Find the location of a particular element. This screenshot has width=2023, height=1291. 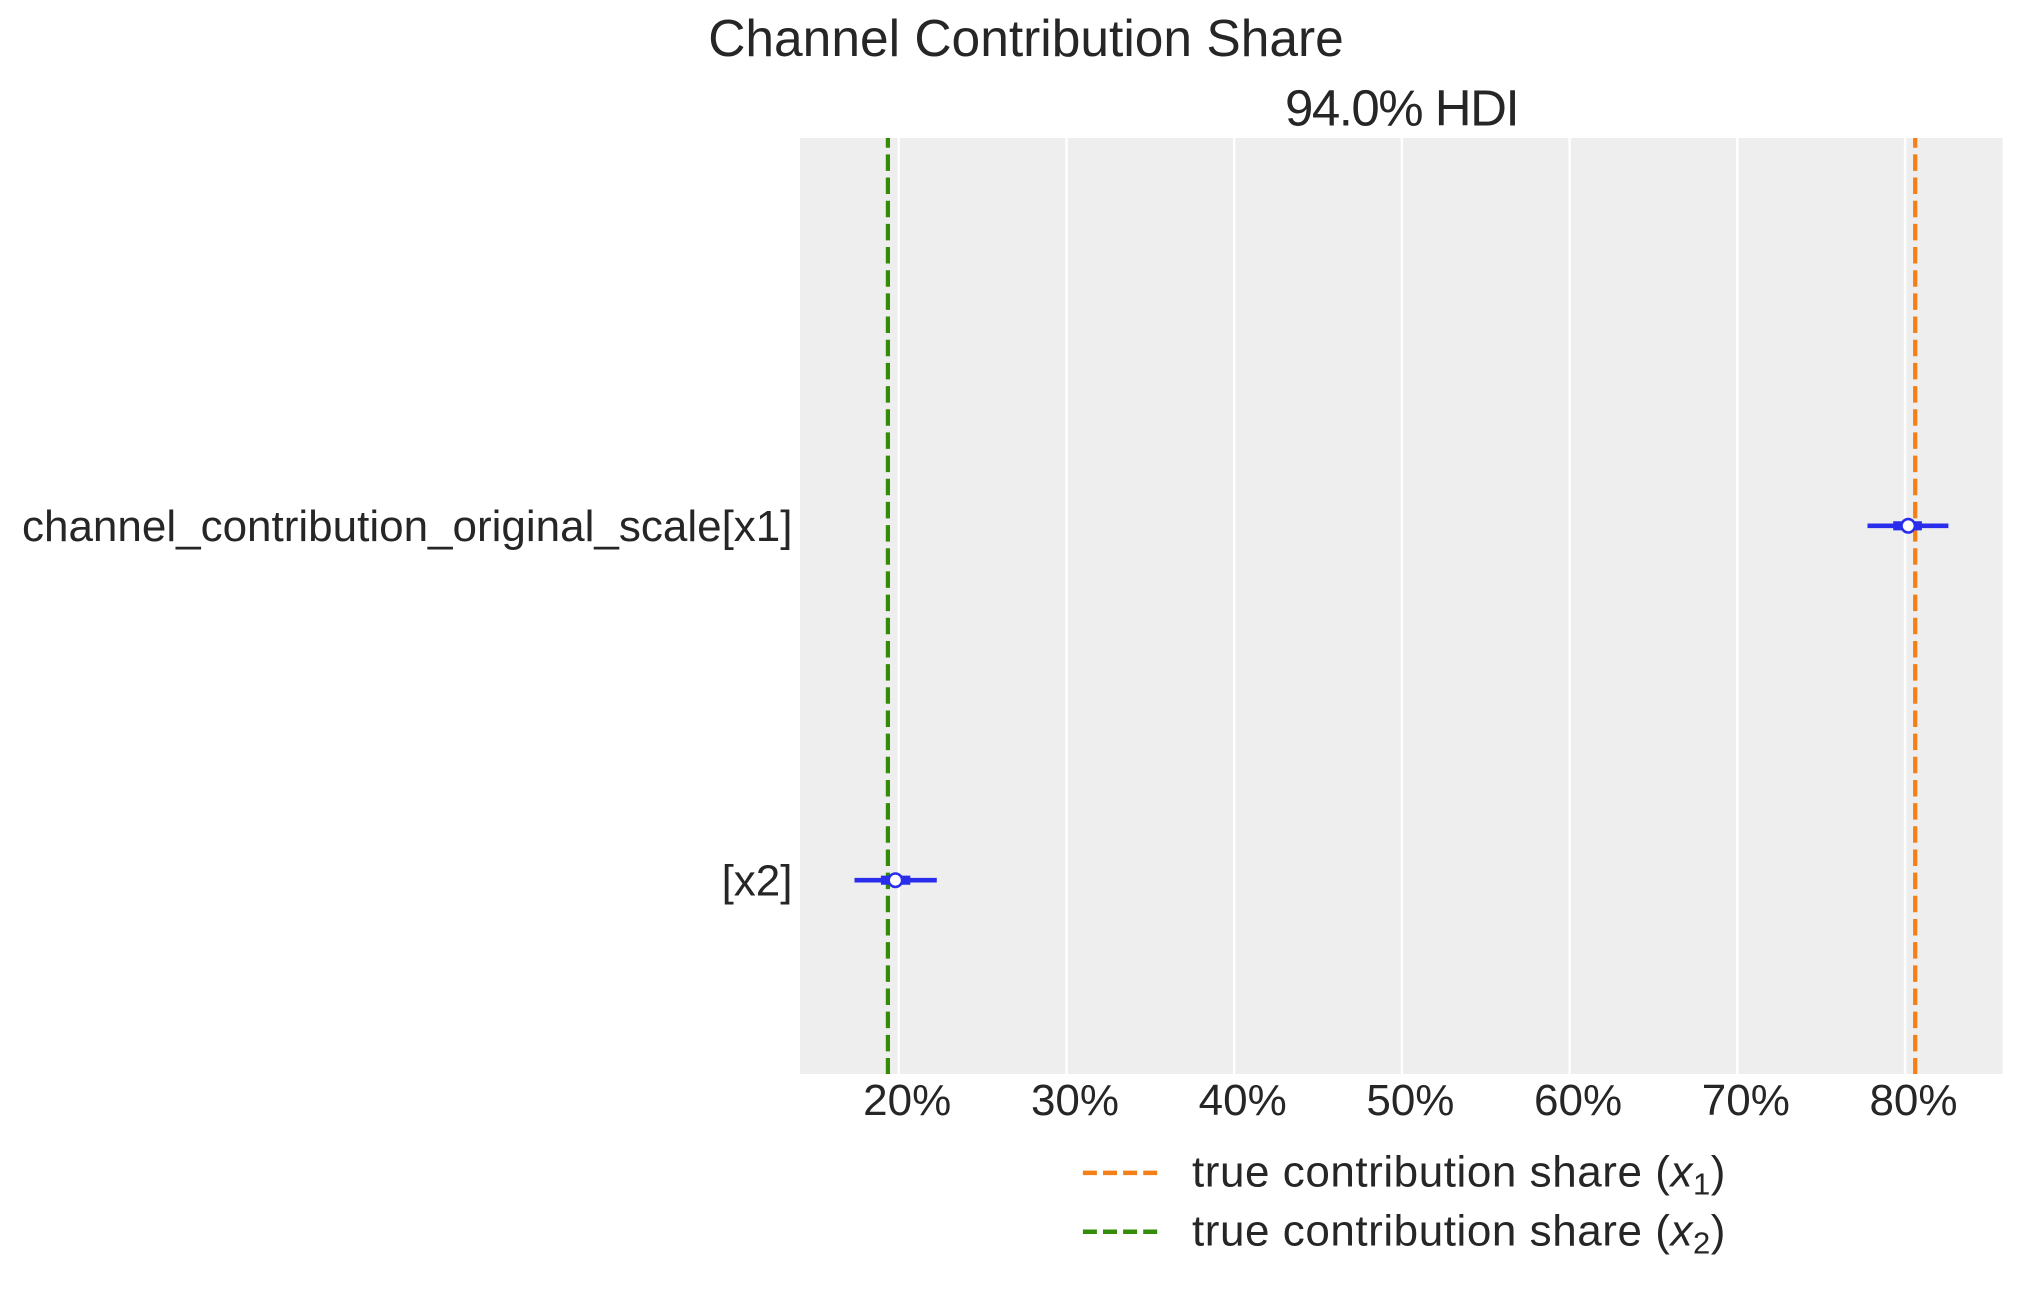

svg-text: 40% is located at coordinates (1243, 1100).